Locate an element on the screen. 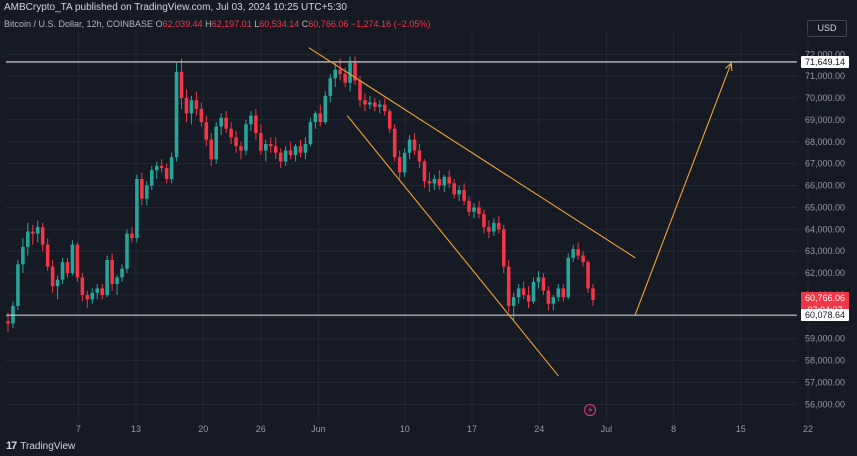  close-value: 60,766.06 is located at coordinates (328, 24).